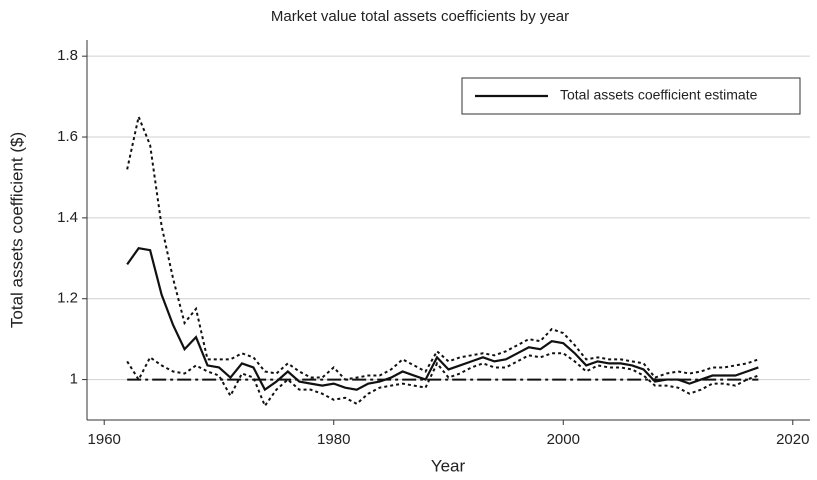 This screenshot has width=817, height=480. I want to click on y-tick-label: 1.6, so click(67, 136).